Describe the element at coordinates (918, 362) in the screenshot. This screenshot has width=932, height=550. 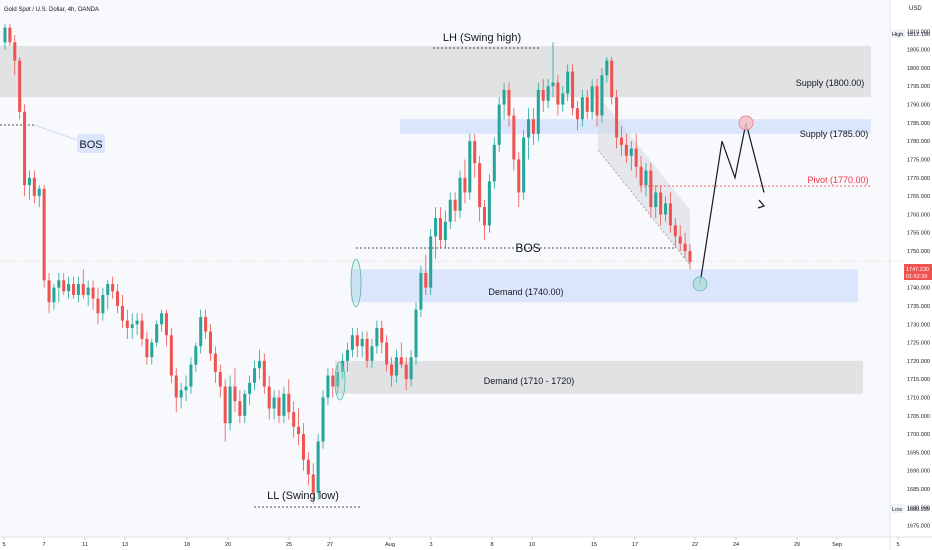
I see `price-tick-label: 1720.000` at that location.